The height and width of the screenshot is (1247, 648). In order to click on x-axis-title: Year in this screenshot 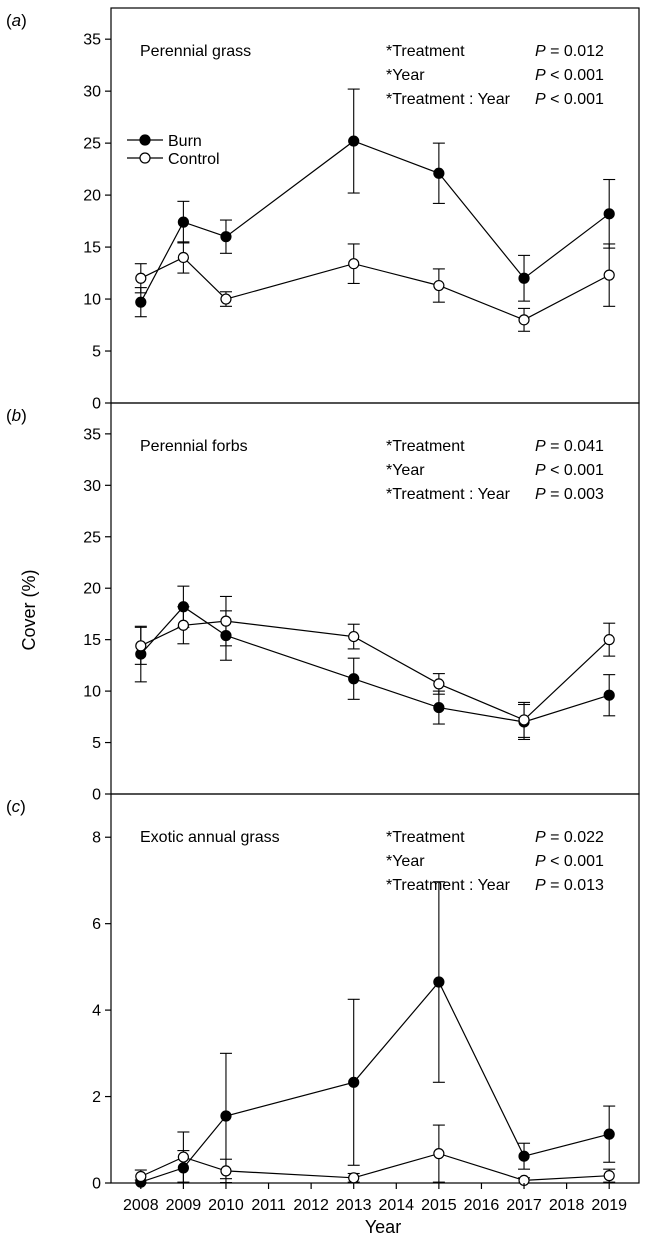, I will do `click(383, 1227)`.